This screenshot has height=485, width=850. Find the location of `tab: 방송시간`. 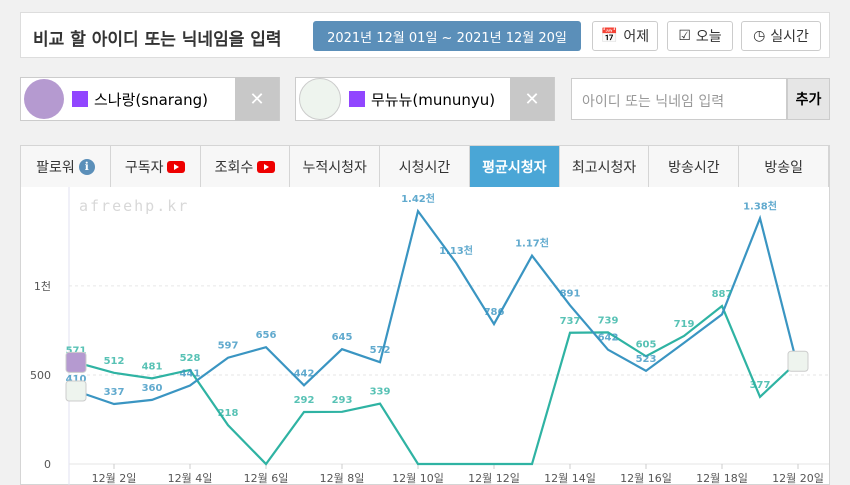

tab: 방송시간 is located at coordinates (694, 166).